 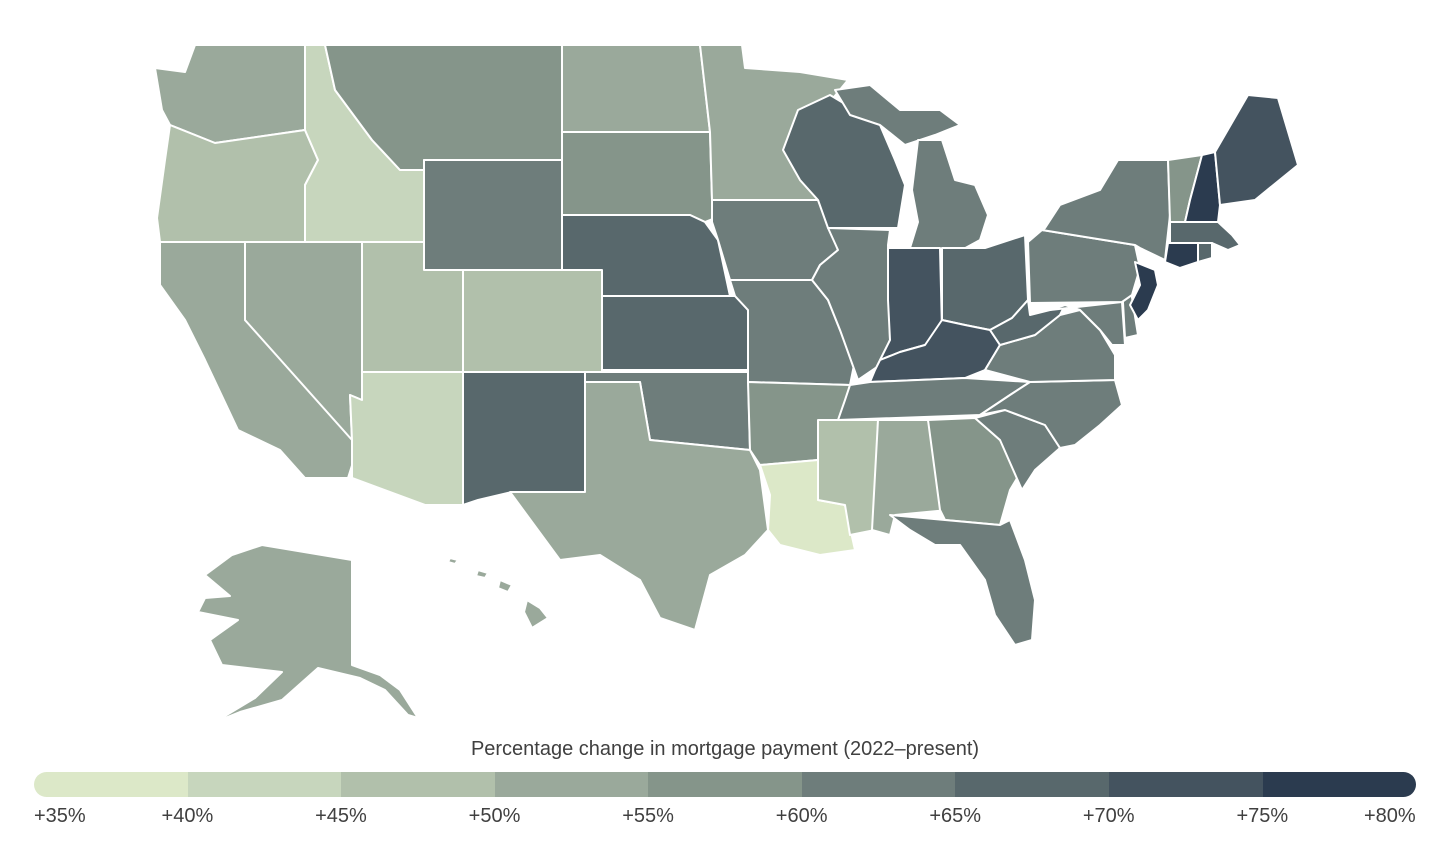 What do you see at coordinates (1051, 414) in the screenshot?
I see `state-north-carolina: North Carolina` at bounding box center [1051, 414].